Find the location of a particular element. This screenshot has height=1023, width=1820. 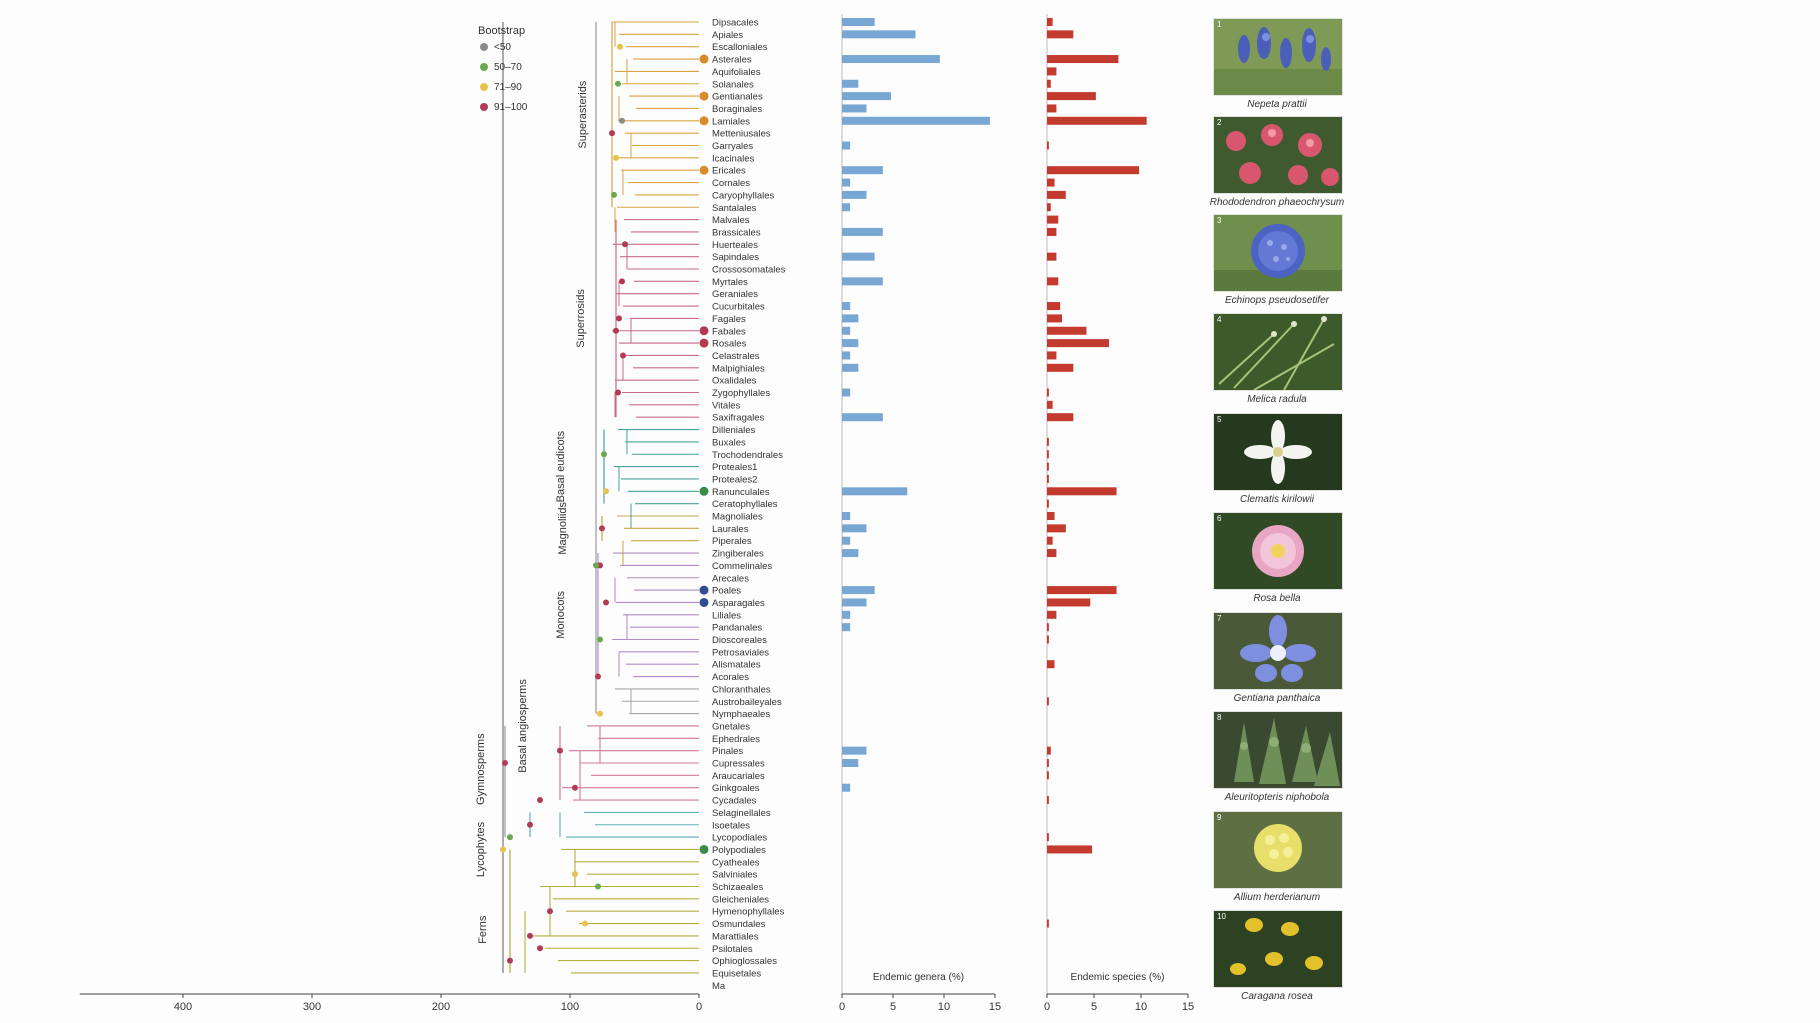

order-label: Magnoliales is located at coordinates (737, 517).